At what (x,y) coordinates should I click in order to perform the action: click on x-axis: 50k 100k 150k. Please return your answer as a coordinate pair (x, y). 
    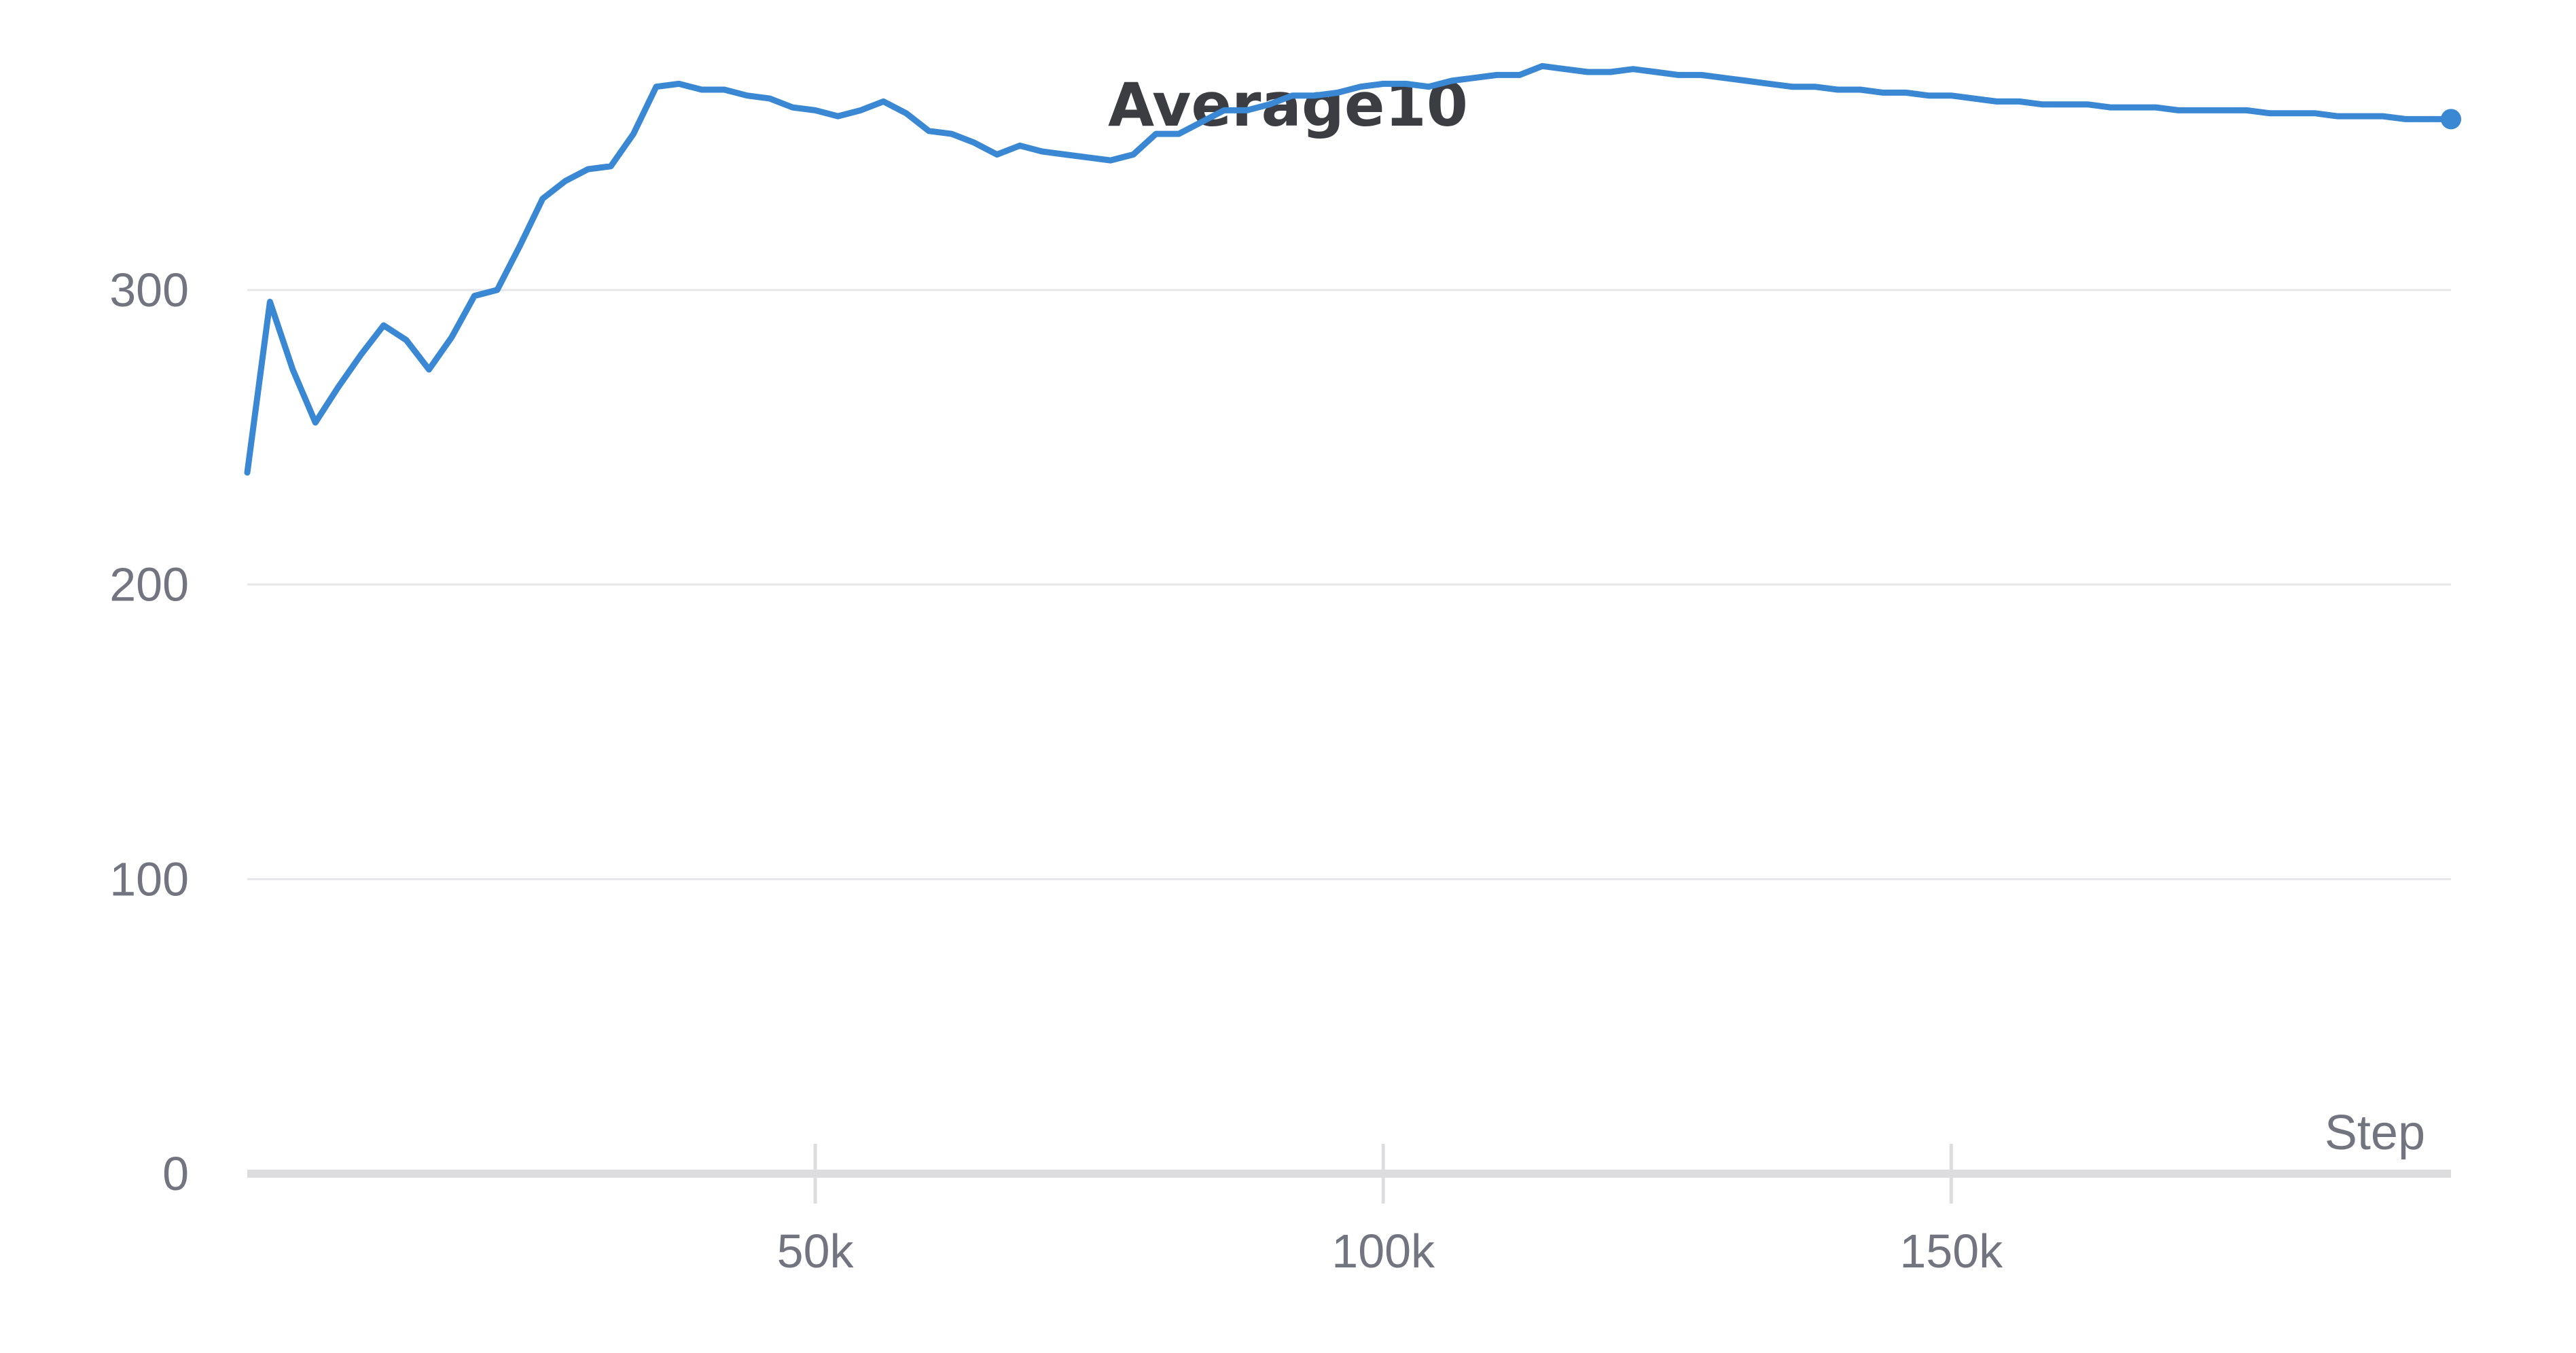
    Looking at the image, I should click on (1390, 1211).